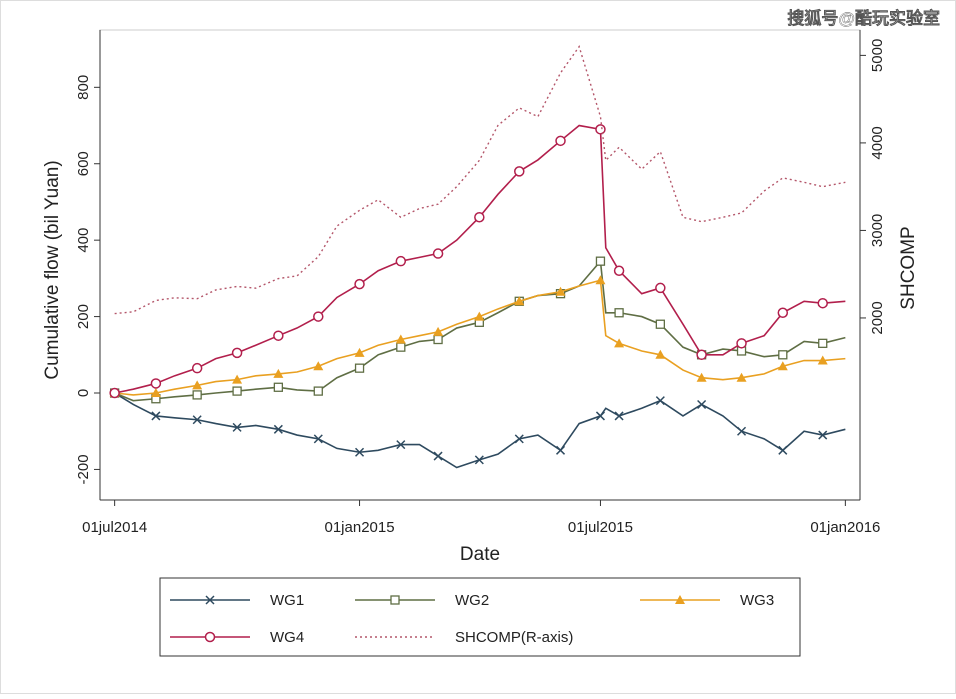 This screenshot has height=699, width=956. What do you see at coordinates (908, 267) in the screenshot?
I see `y2-axis-title: SHCOMP` at bounding box center [908, 267].